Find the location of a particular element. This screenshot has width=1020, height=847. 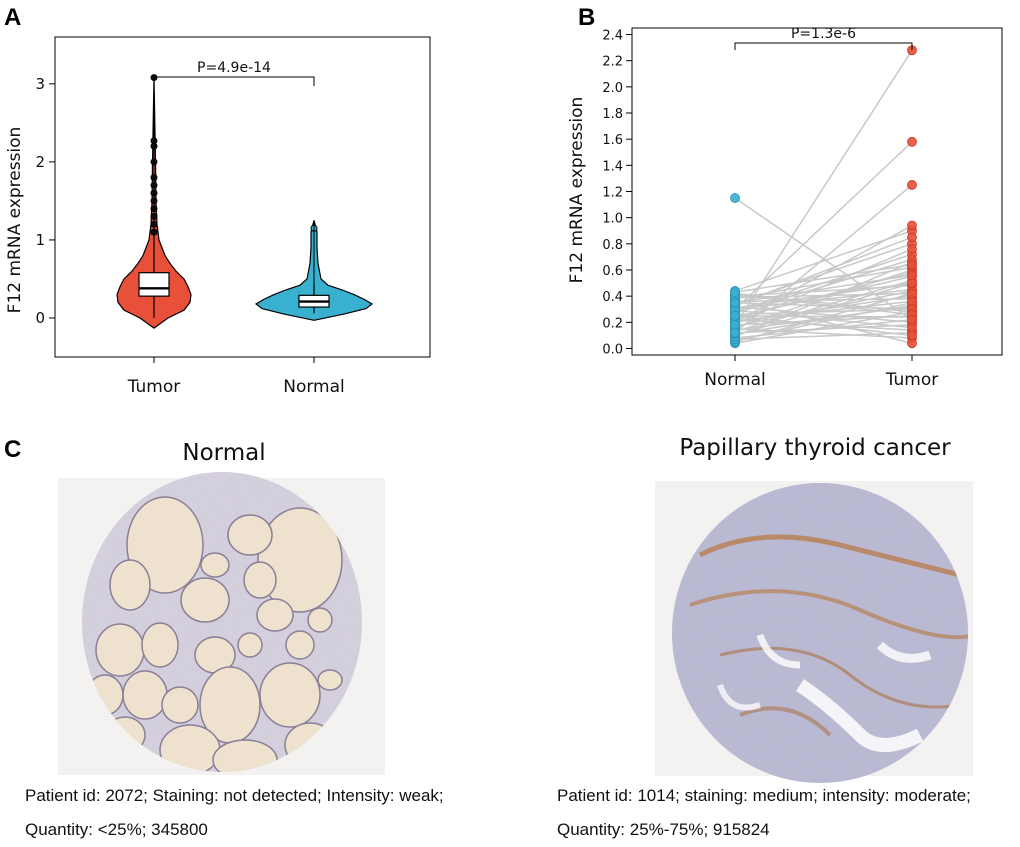

y-tick-label: 1.4 is located at coordinates (612, 166).